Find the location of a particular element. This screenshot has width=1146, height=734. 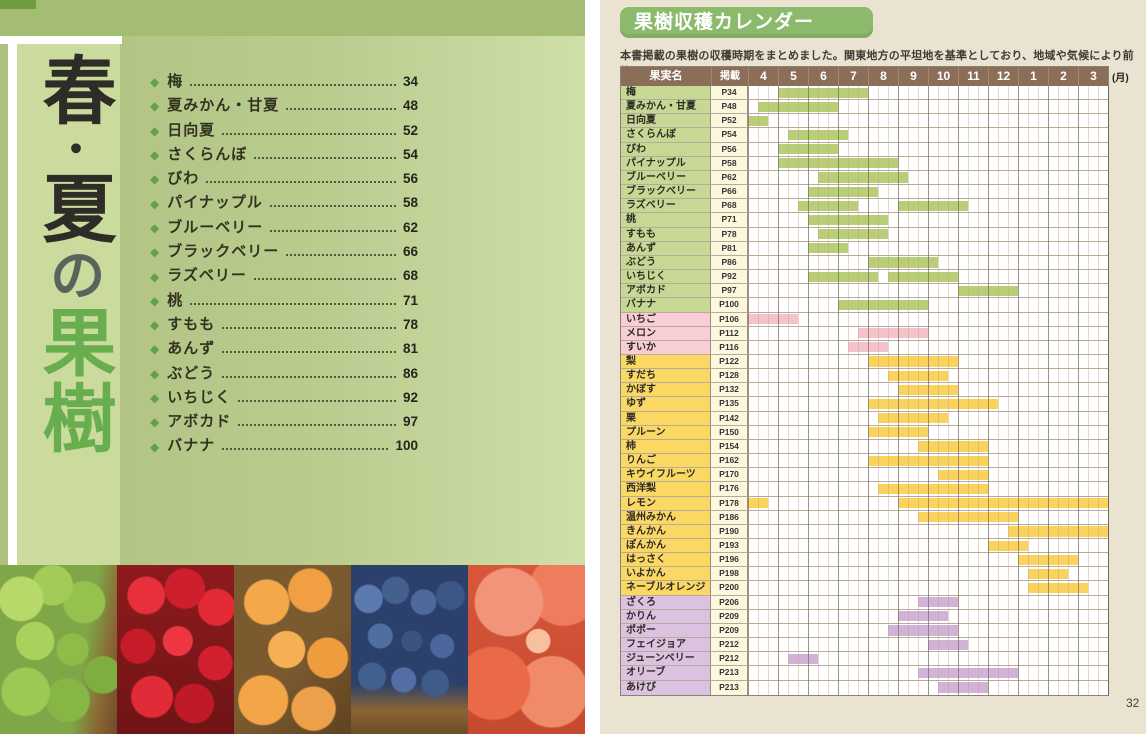

table-row: あんず P81 is located at coordinates (864, 248).